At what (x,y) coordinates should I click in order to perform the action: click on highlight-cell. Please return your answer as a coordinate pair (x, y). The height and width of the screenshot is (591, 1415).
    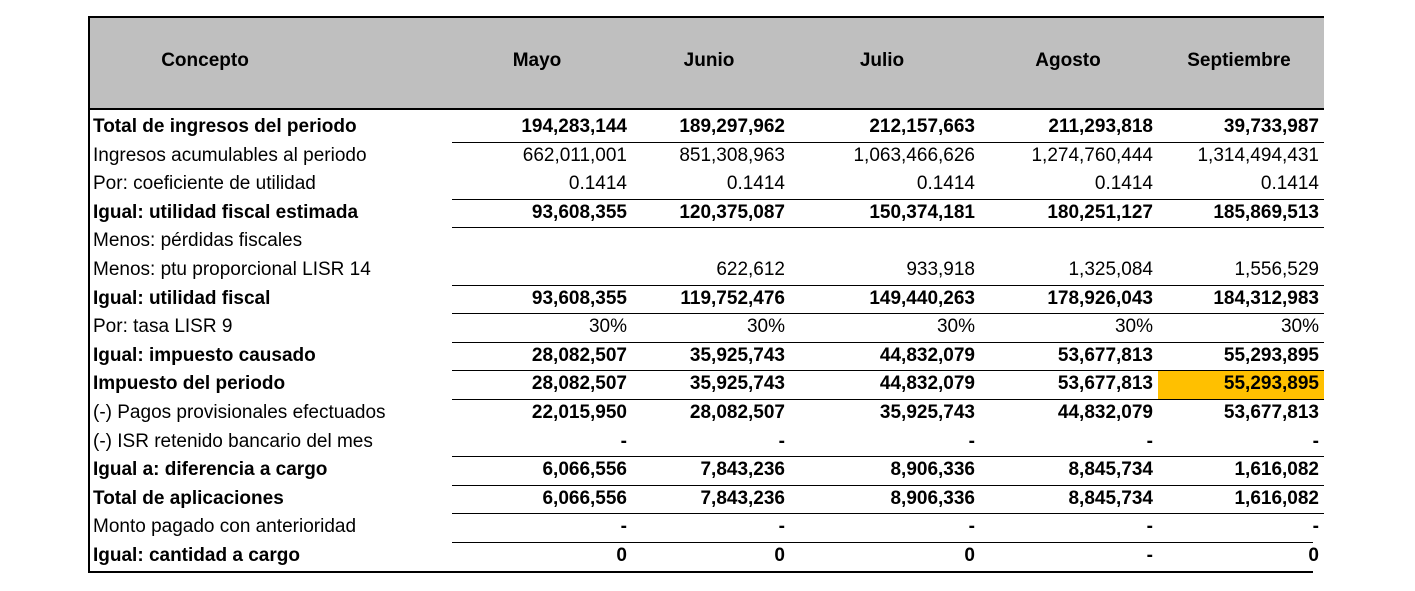
    Looking at the image, I should click on (1241, 384).